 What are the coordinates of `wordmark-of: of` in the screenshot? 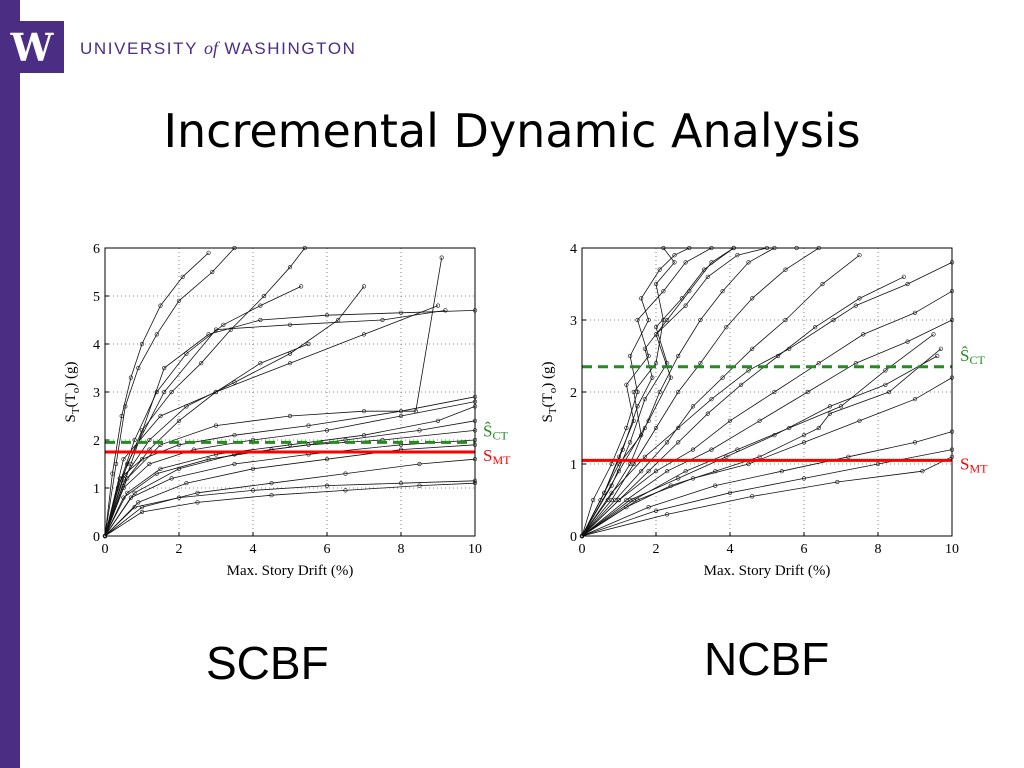 It's located at (211, 48).